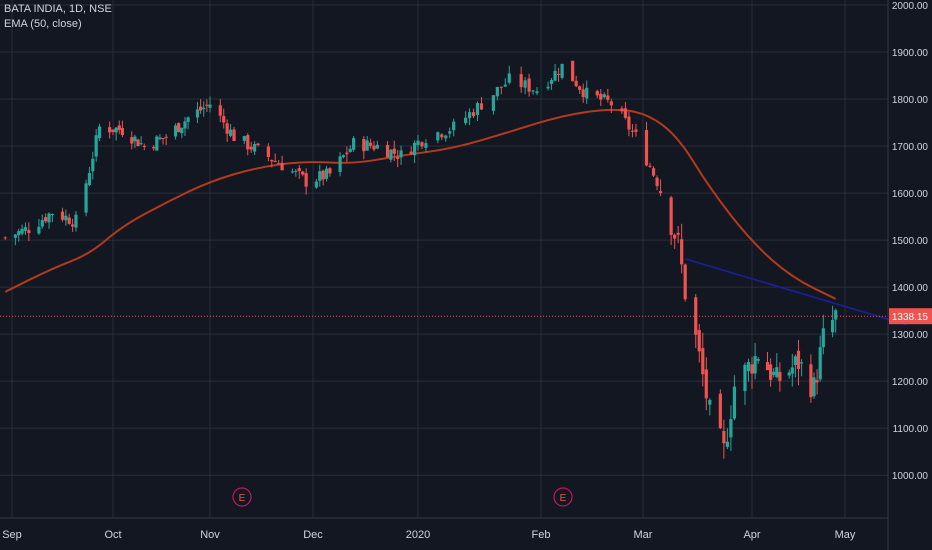 This screenshot has width=932, height=550. Describe the element at coordinates (795, 292) in the screenshot. I see `trendline` at that location.